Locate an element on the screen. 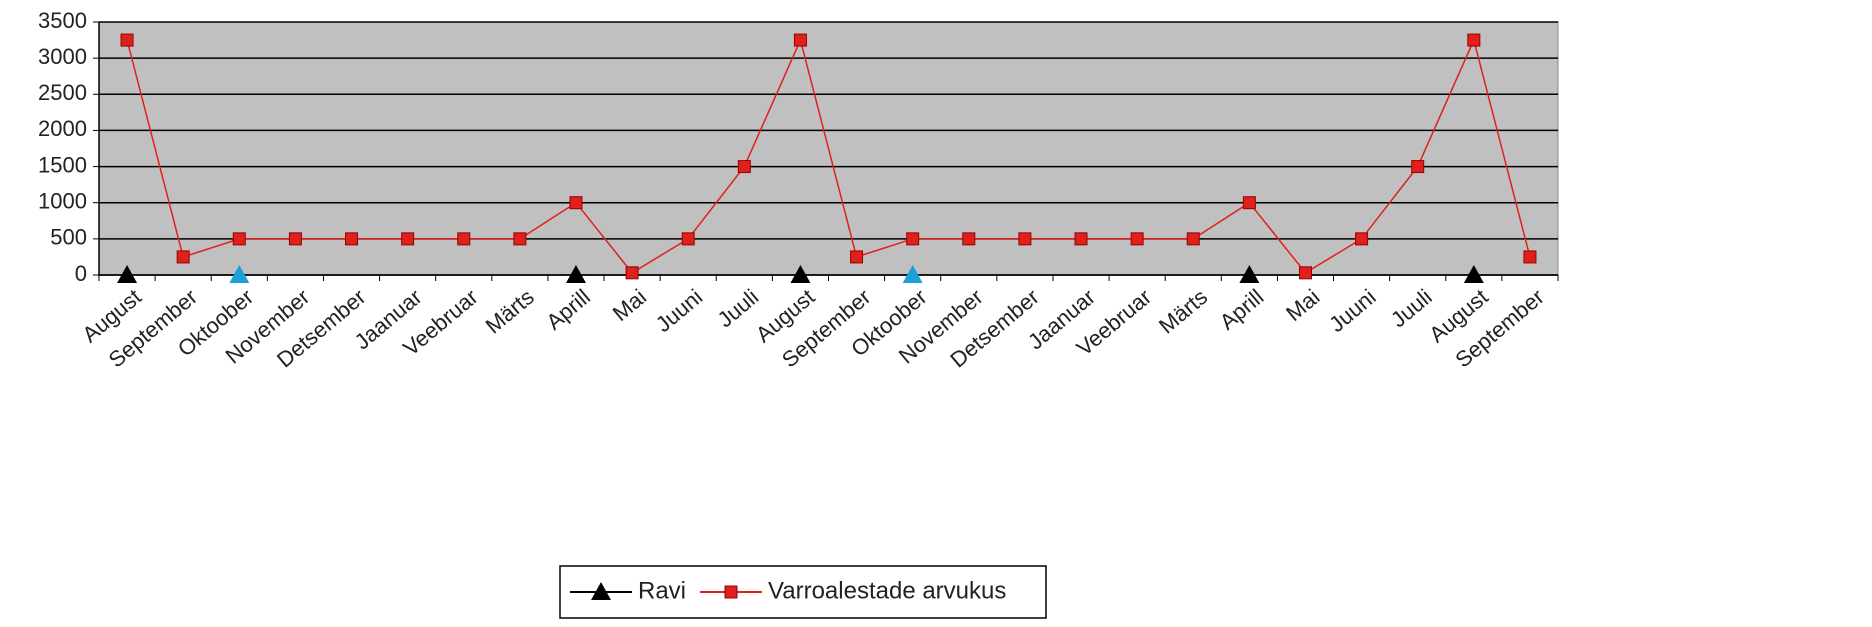  y-tick-label: 1000 is located at coordinates (62, 201).